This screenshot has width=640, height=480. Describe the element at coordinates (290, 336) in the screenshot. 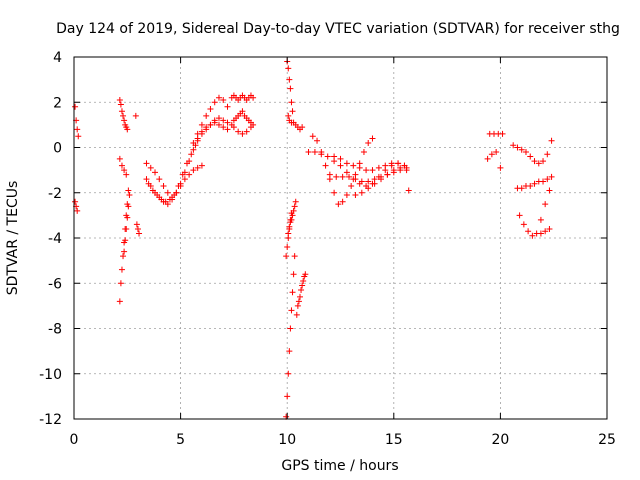

I see `series-sat-r` at that location.